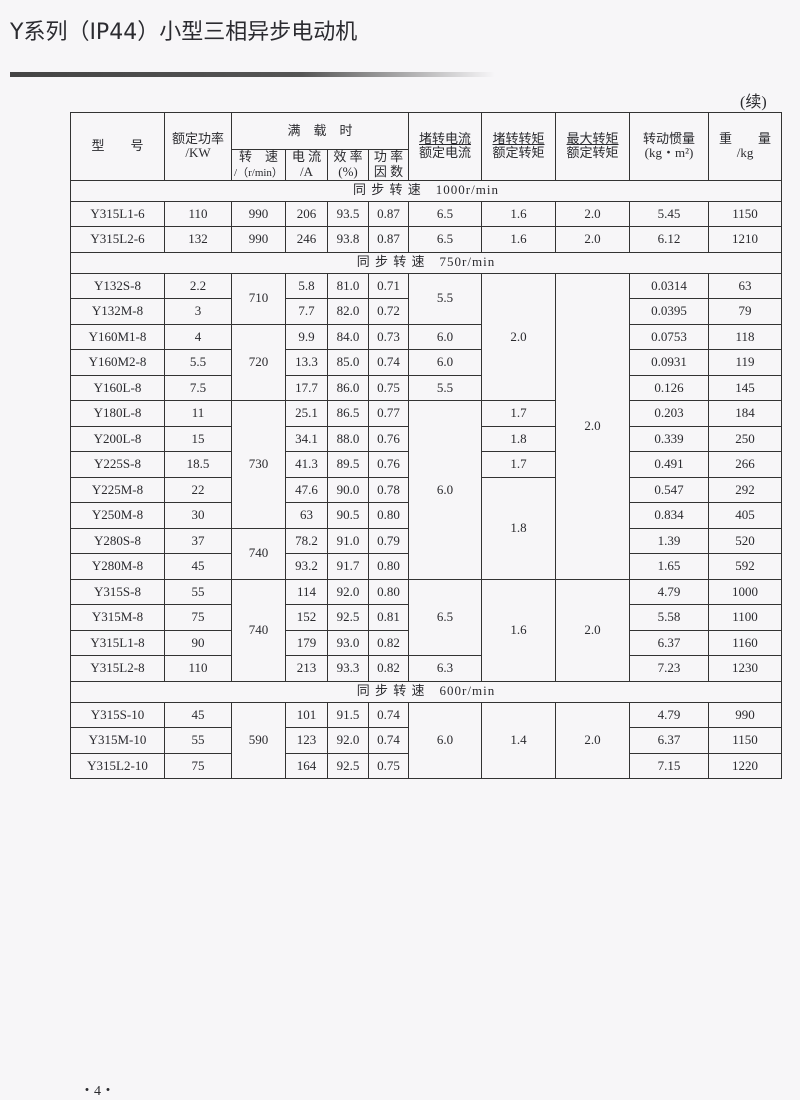  What do you see at coordinates (306, 766) in the screenshot?
I see `current-cell: 164` at bounding box center [306, 766].